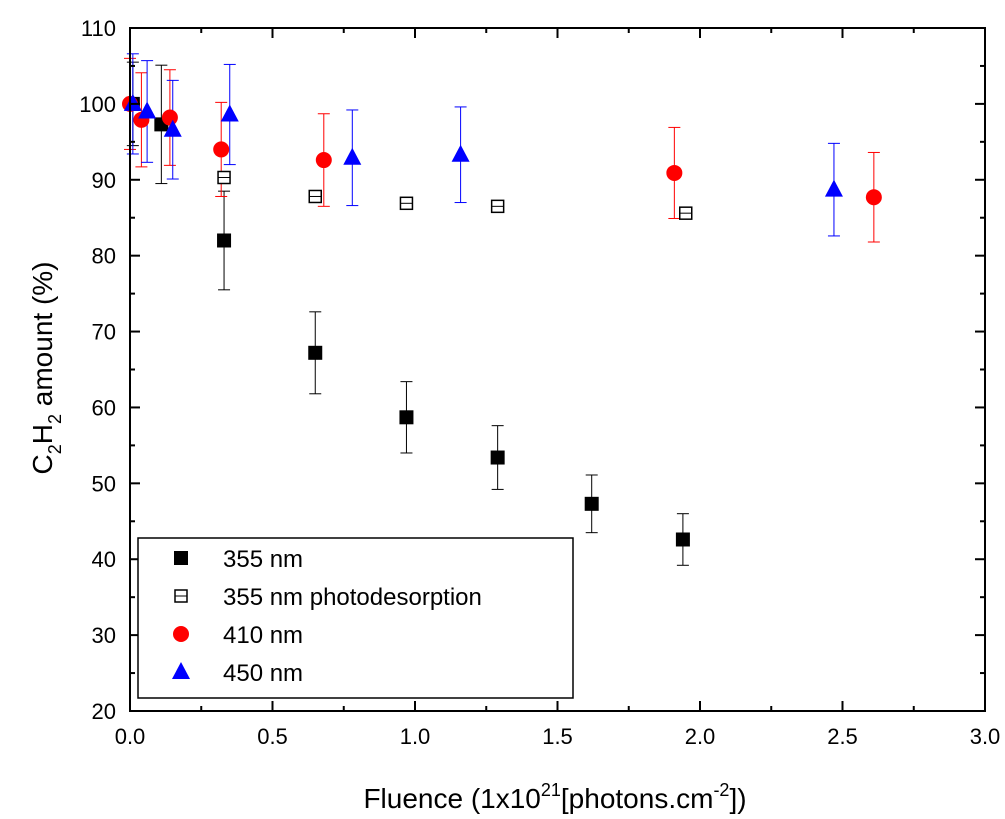 This screenshot has height=819, width=1005. I want to click on x-axis-title: Fluence (1x1021[photons.cm-2]), so click(554, 797).